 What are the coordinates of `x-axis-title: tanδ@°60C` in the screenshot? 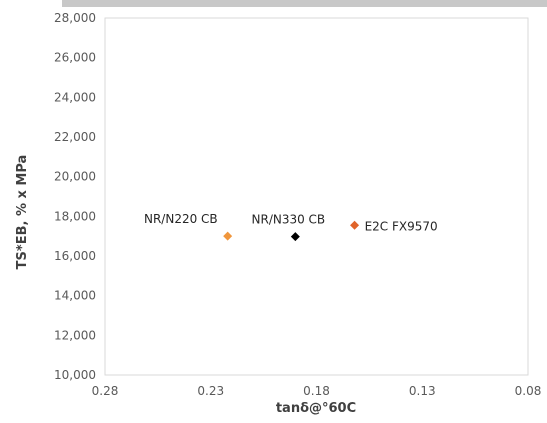 It's located at (316, 408).